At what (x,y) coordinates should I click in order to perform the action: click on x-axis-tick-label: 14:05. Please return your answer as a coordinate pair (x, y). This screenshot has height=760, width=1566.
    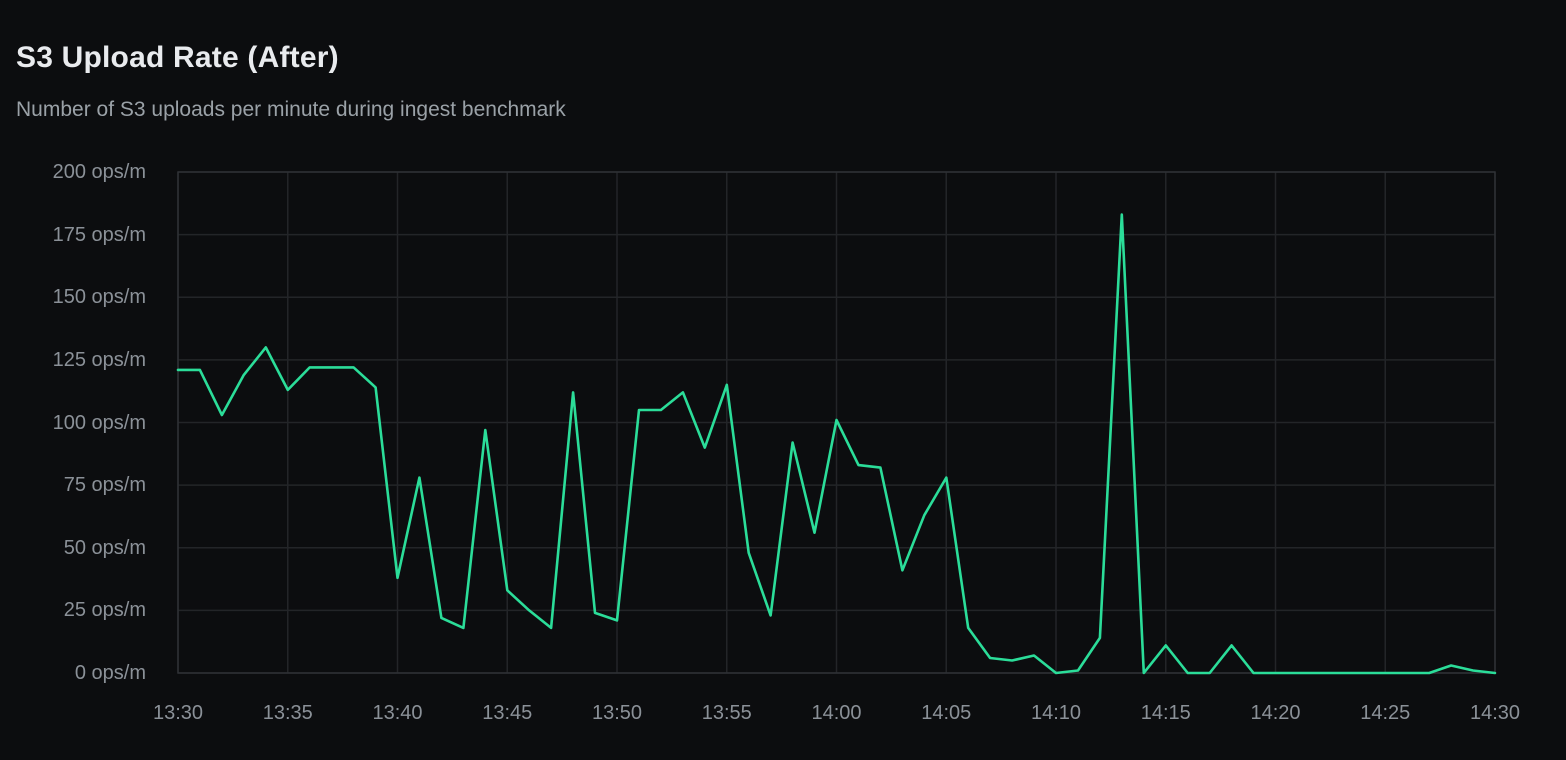
    Looking at the image, I should click on (946, 713).